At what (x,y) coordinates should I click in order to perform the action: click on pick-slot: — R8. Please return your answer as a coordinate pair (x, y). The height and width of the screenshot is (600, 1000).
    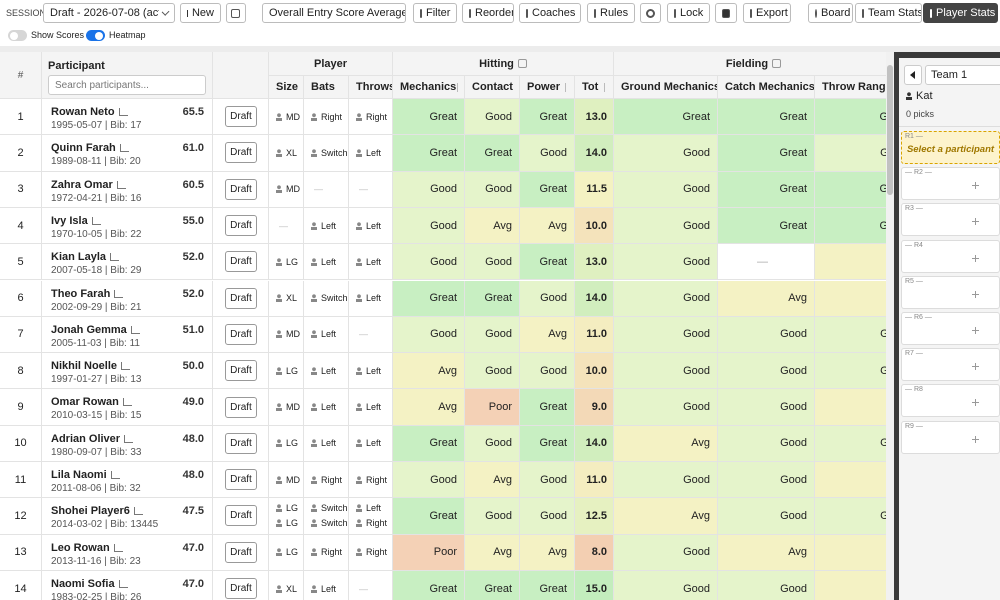
    Looking at the image, I should click on (950, 401).